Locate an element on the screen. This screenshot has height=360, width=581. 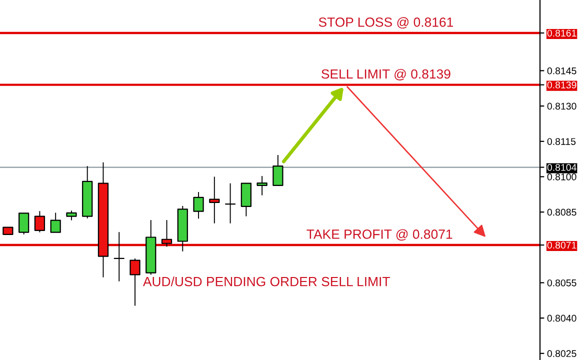
y-tick-label: 0.8040 is located at coordinates (561, 318).